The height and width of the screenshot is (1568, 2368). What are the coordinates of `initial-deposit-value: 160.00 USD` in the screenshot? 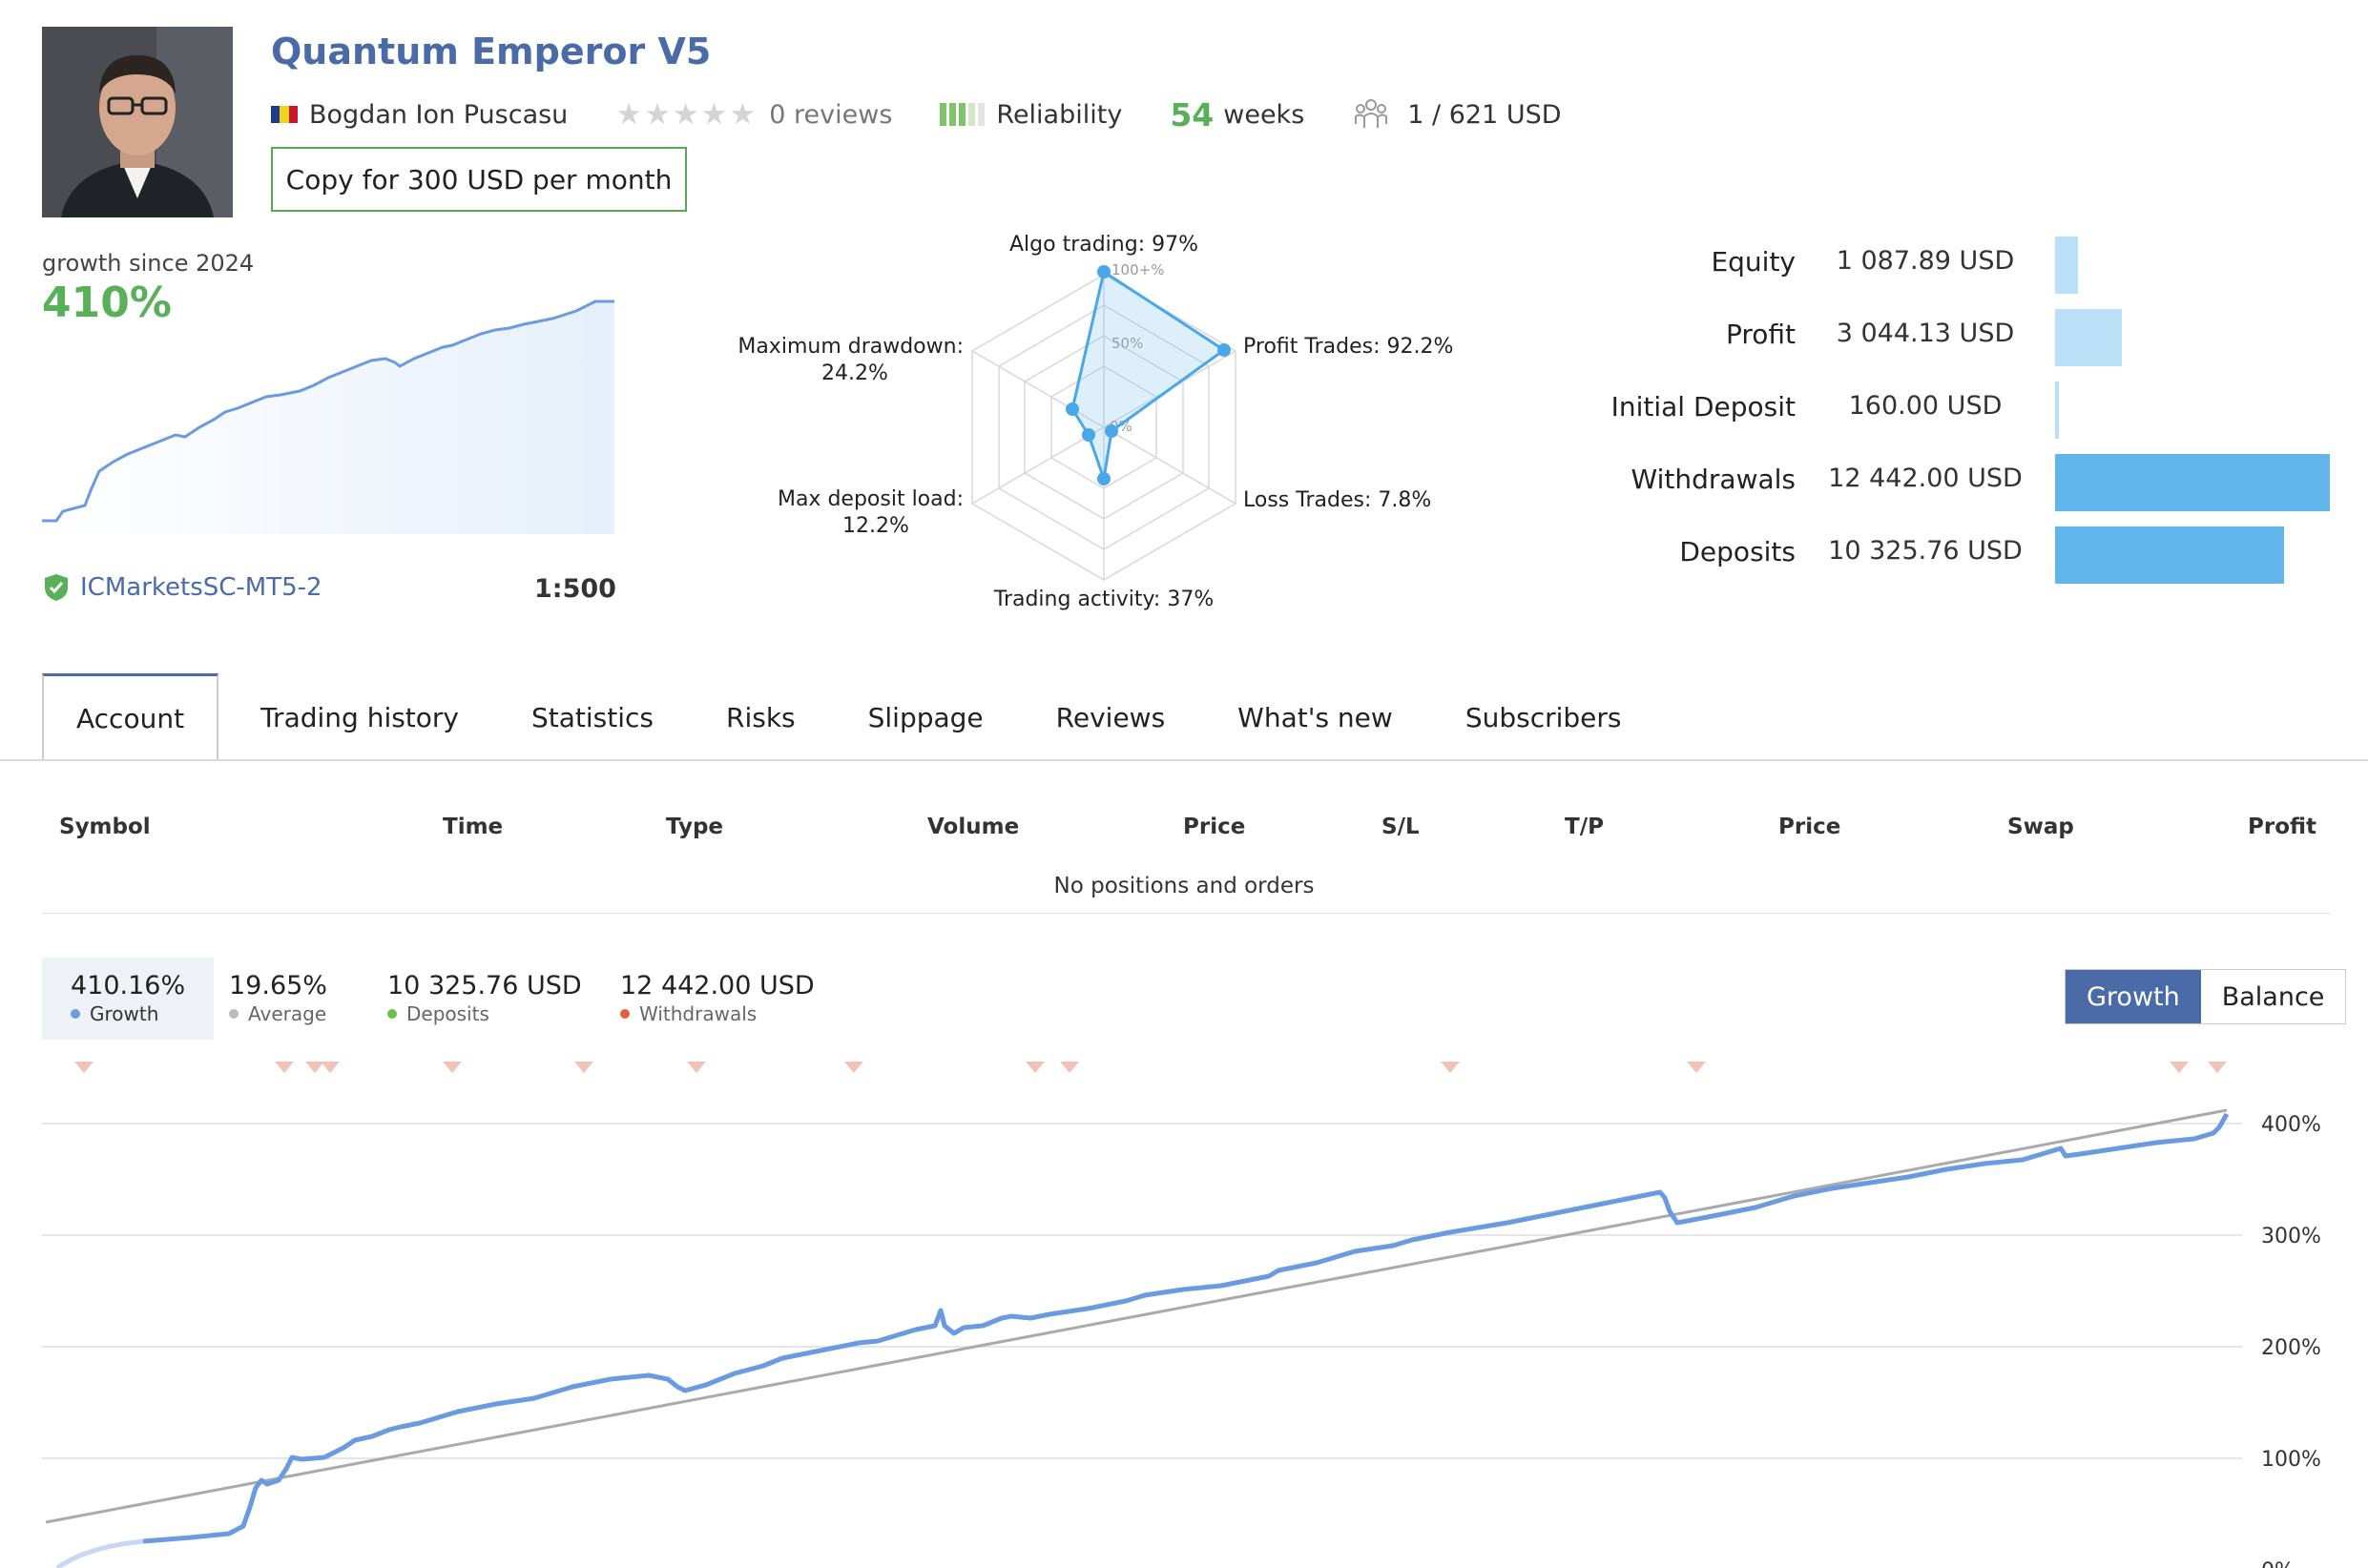 It's located at (1926, 406).